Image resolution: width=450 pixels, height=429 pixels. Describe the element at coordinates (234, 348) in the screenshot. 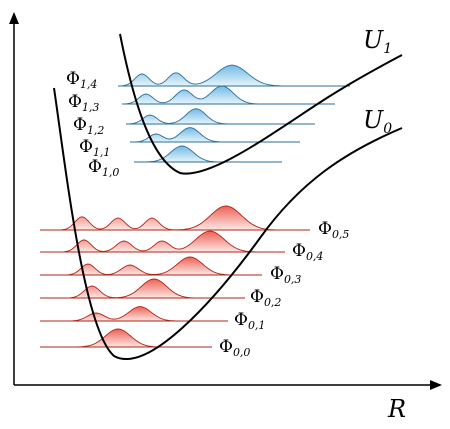

I see `state-label-phi-0-0: Φ0,0` at that location.